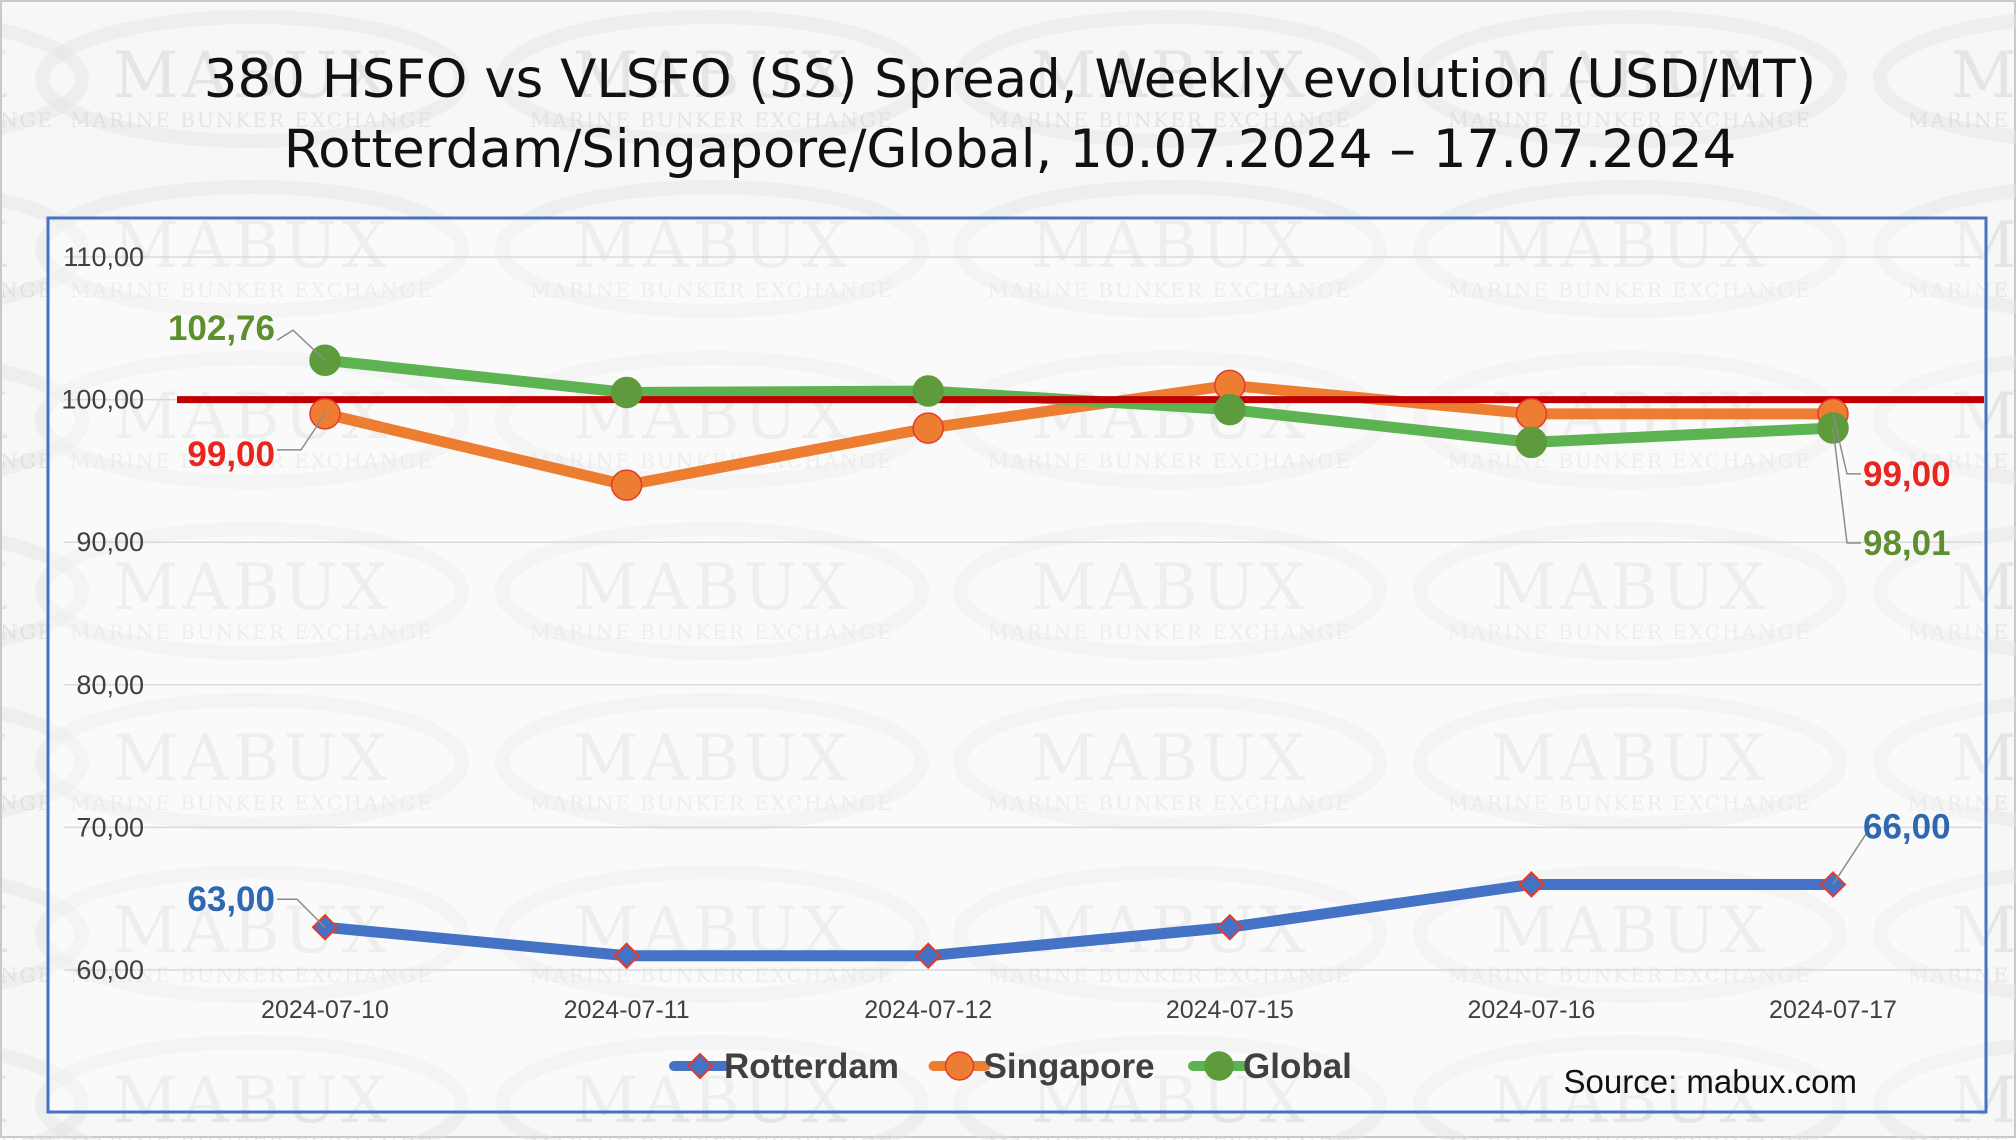  I want to click on legend-item-singapore: Singapore, so click(1041, 1066).